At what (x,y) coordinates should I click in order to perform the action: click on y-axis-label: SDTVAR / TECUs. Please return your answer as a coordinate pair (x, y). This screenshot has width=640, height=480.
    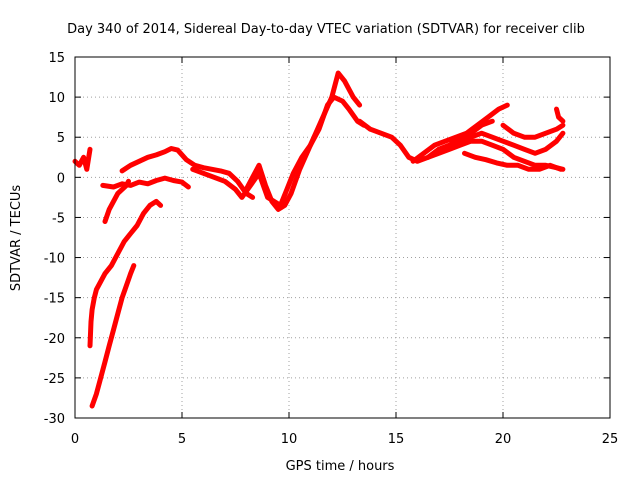
    Looking at the image, I should click on (16, 238).